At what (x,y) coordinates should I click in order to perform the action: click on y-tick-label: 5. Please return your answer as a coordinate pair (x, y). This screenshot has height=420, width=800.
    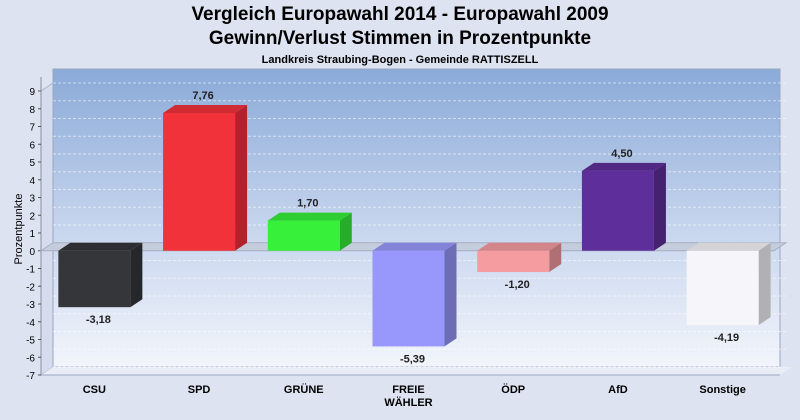
    Looking at the image, I should click on (32, 163).